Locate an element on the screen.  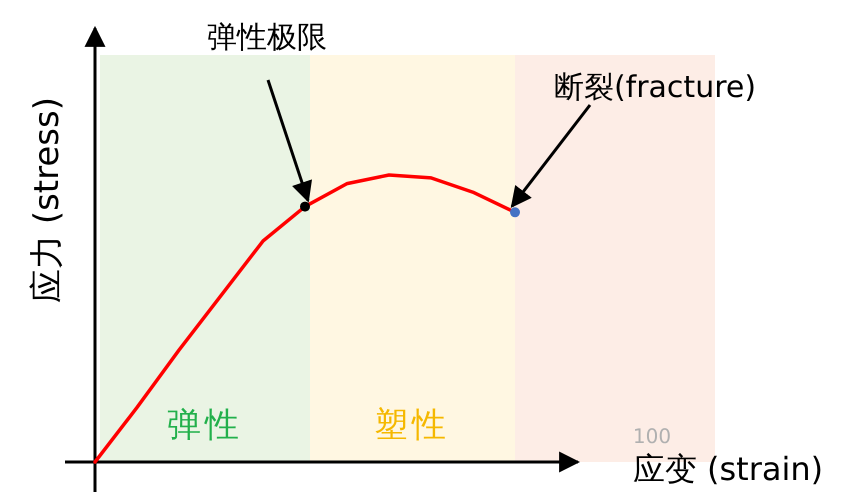
y-axis-title: 应力 (stress) is located at coordinates (47, 200).